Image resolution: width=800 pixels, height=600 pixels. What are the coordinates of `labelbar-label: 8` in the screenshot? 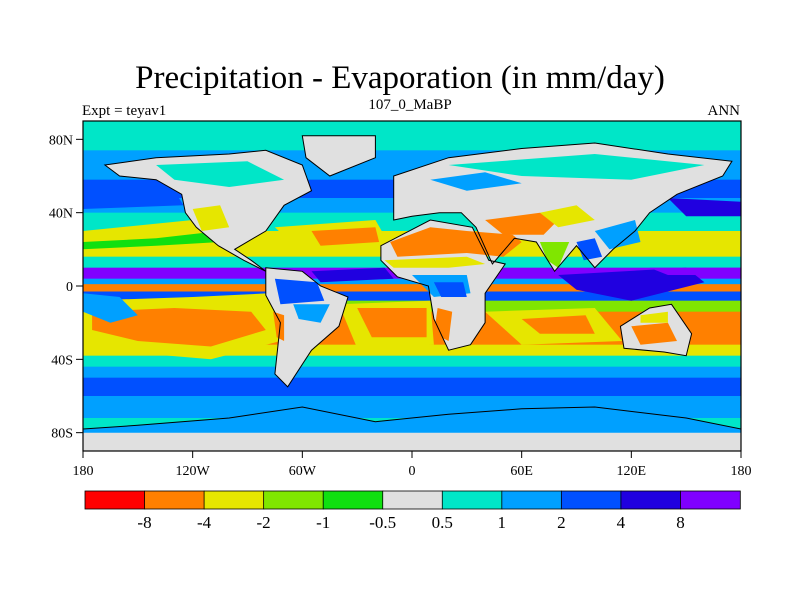 It's located at (680, 522).